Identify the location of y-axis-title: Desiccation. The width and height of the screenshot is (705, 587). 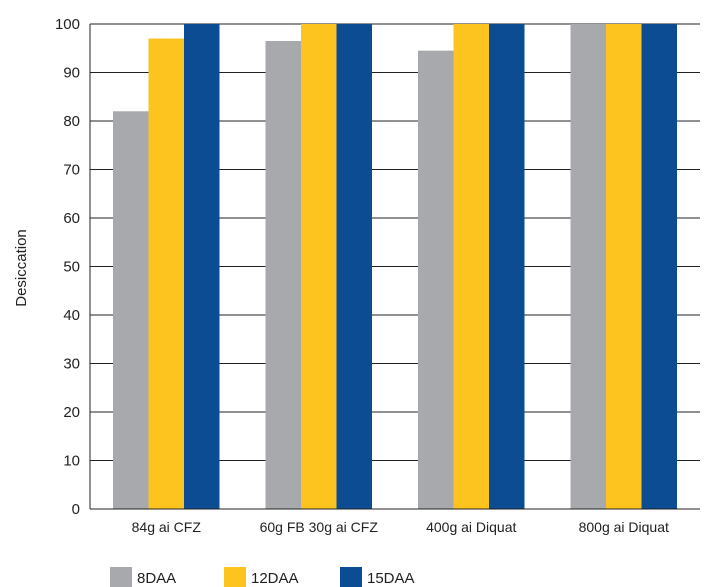
(21, 268).